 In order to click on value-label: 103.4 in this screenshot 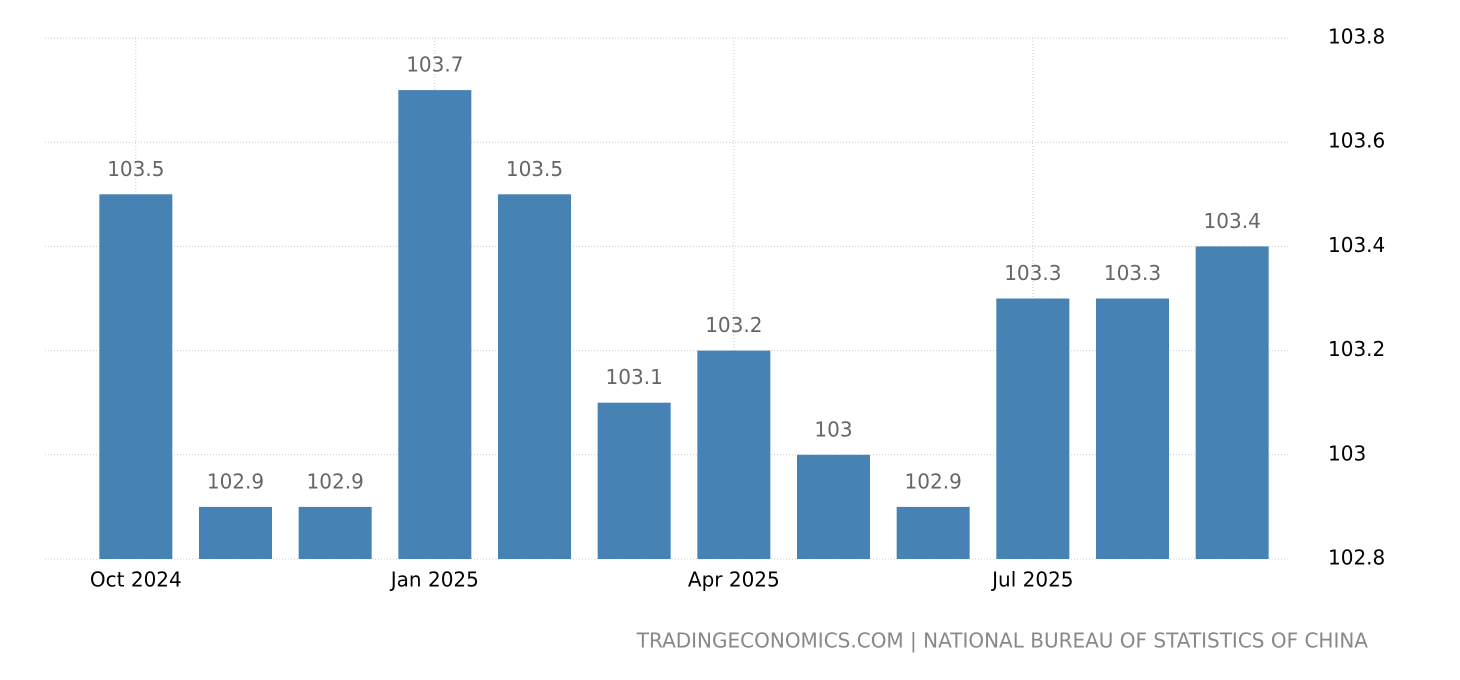, I will do `click(1232, 221)`.